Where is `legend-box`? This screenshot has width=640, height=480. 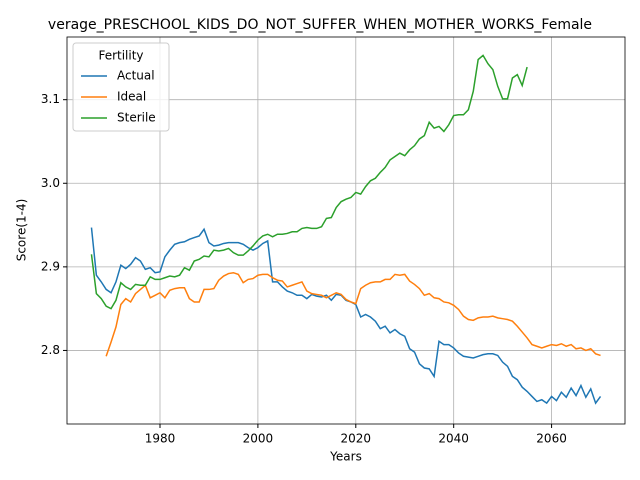 legend-box is located at coordinates (121, 87).